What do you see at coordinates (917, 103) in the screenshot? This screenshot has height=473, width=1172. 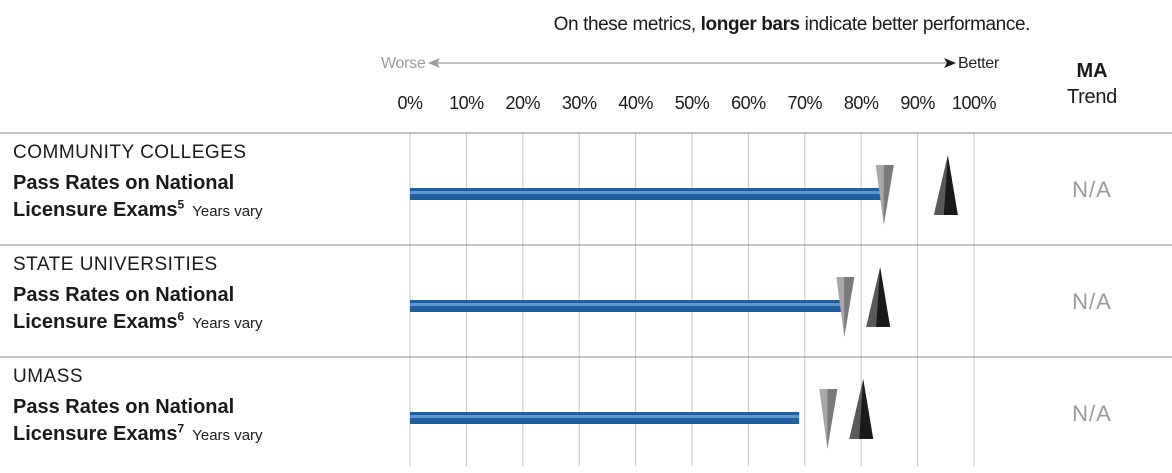 I see `x-tick-label: 90%` at bounding box center [917, 103].